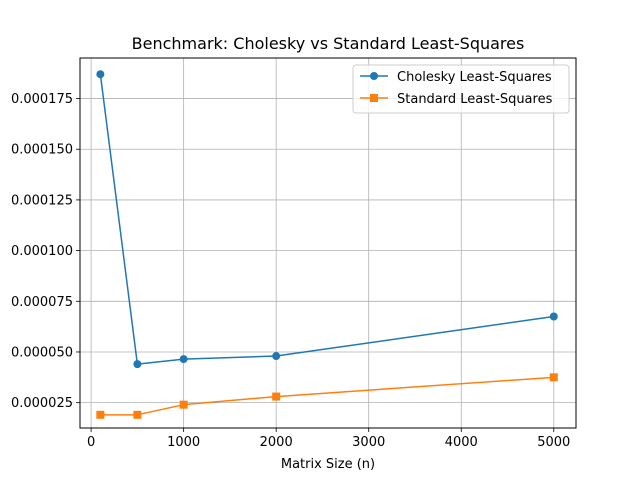 The height and width of the screenshot is (480, 640). Describe the element at coordinates (276, 442) in the screenshot. I see `x-tick-label: 2000` at that location.